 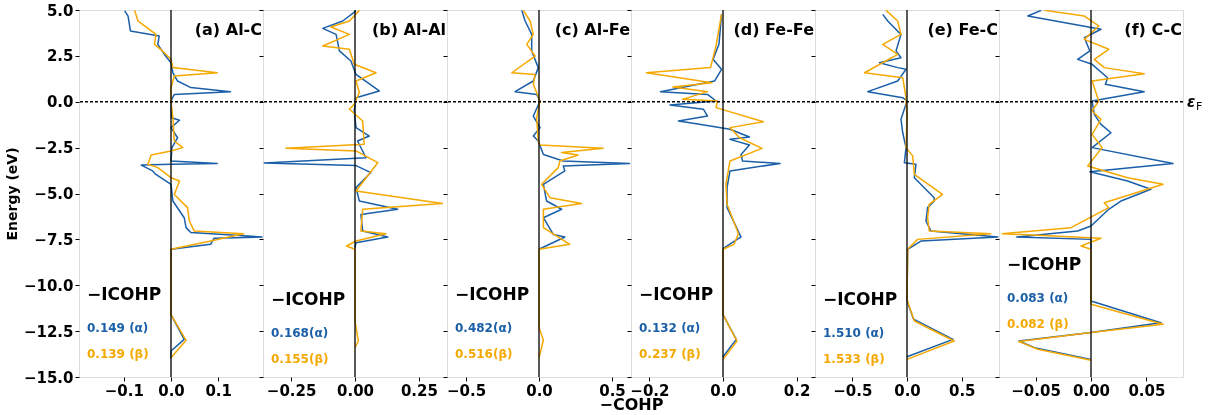 I want to click on text: (a) Al-C, so click(x=228, y=29).